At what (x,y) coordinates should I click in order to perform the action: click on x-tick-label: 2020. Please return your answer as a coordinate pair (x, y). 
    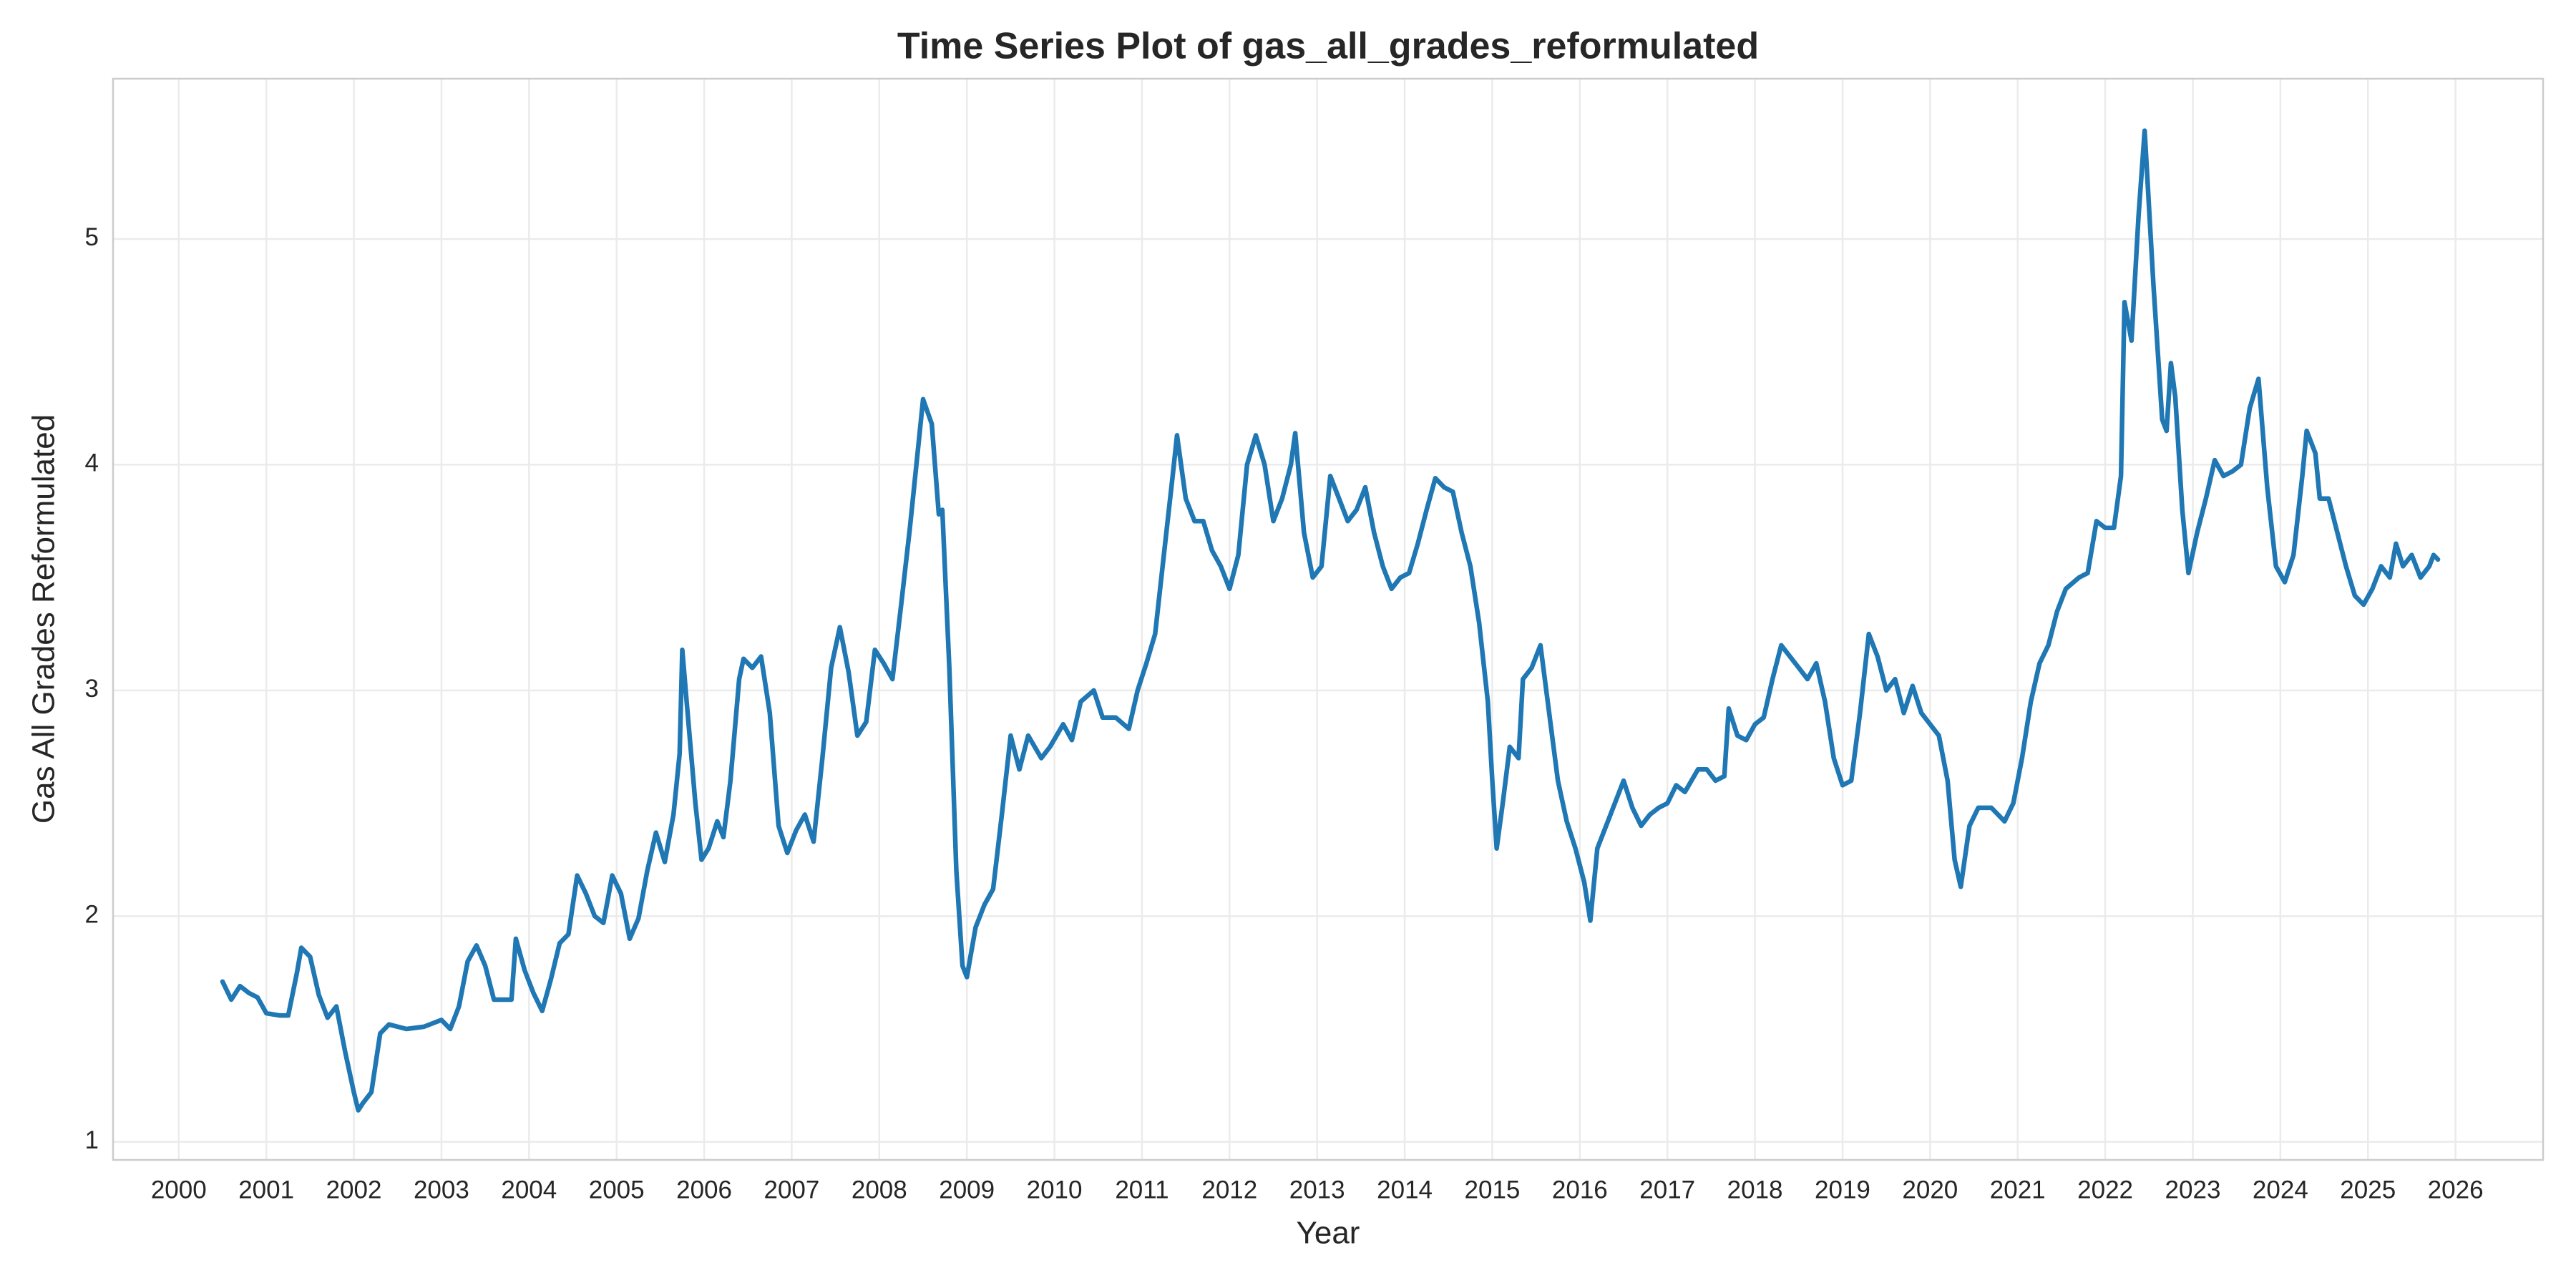
    Looking at the image, I should click on (1930, 1190).